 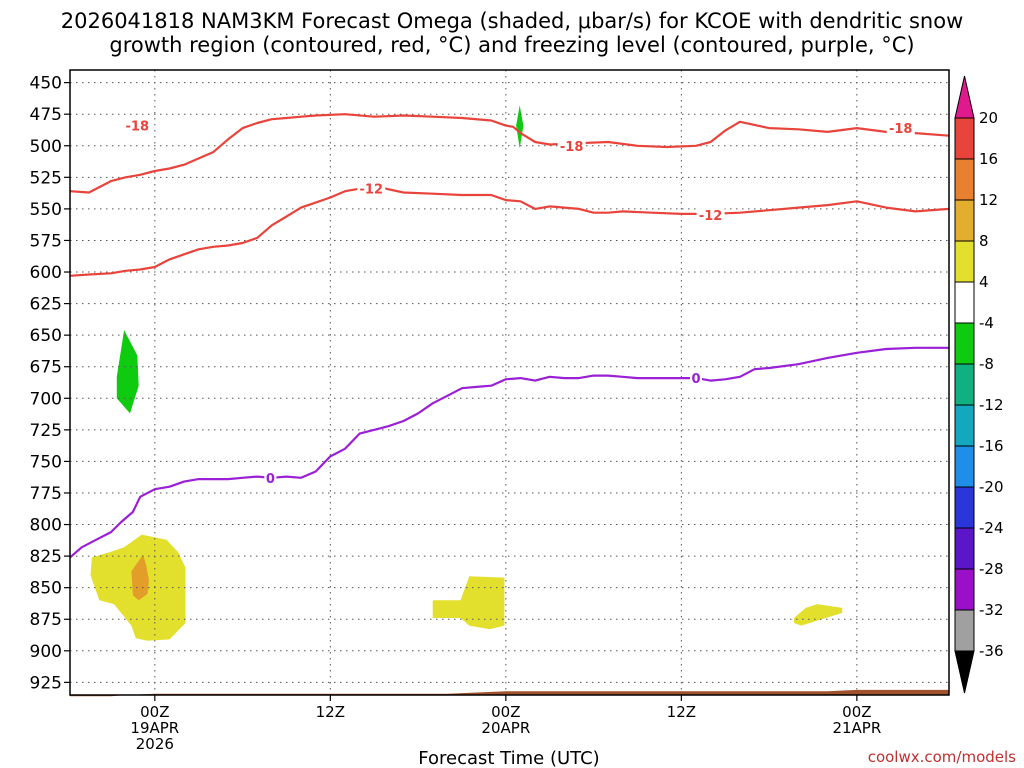 I want to click on y-tick-label-600: 600, so click(x=46, y=273).